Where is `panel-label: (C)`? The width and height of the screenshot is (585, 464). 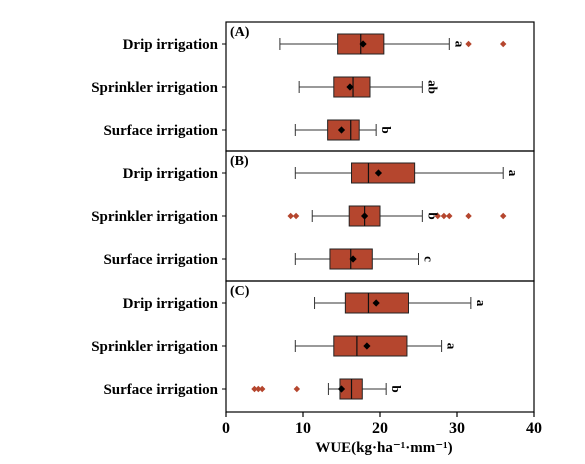 panel-label: (C) is located at coordinates (240, 291).